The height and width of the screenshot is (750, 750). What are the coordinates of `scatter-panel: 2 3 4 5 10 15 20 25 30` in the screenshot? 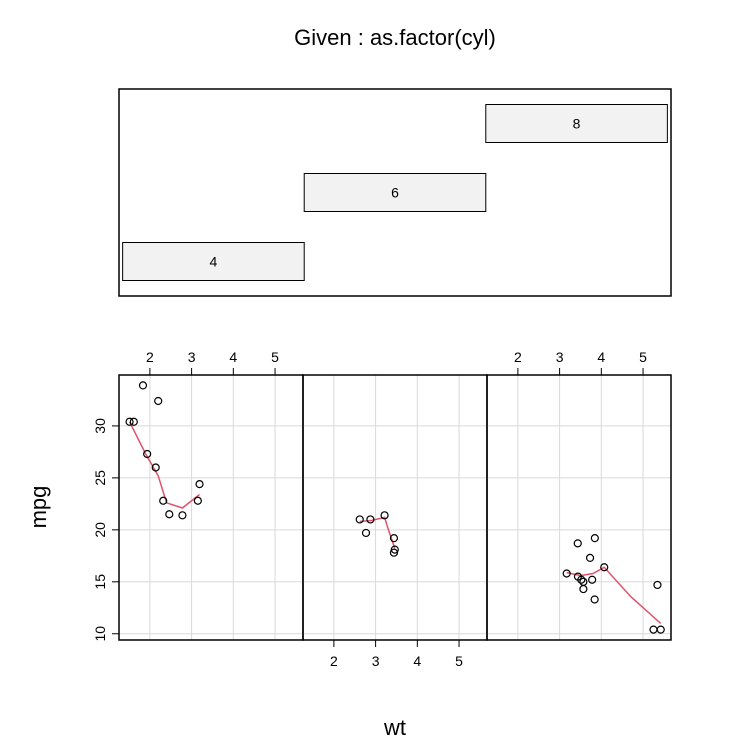 It's located at (198, 495).